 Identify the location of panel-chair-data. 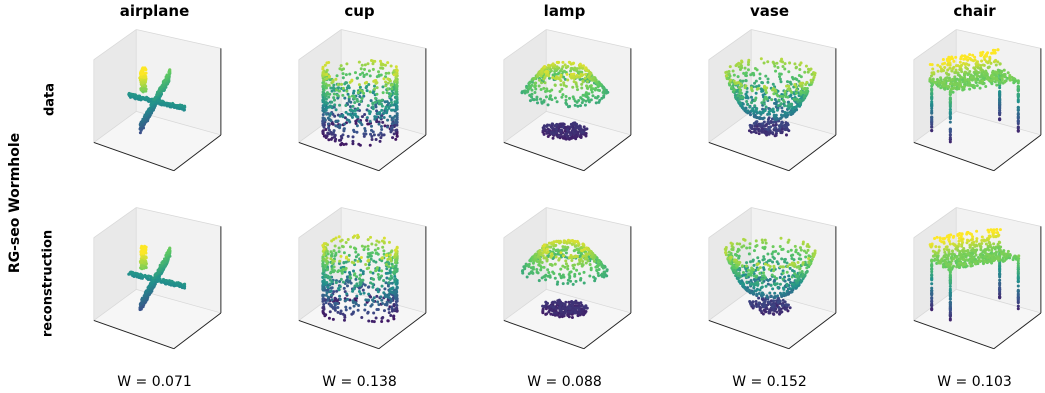
(977, 100).